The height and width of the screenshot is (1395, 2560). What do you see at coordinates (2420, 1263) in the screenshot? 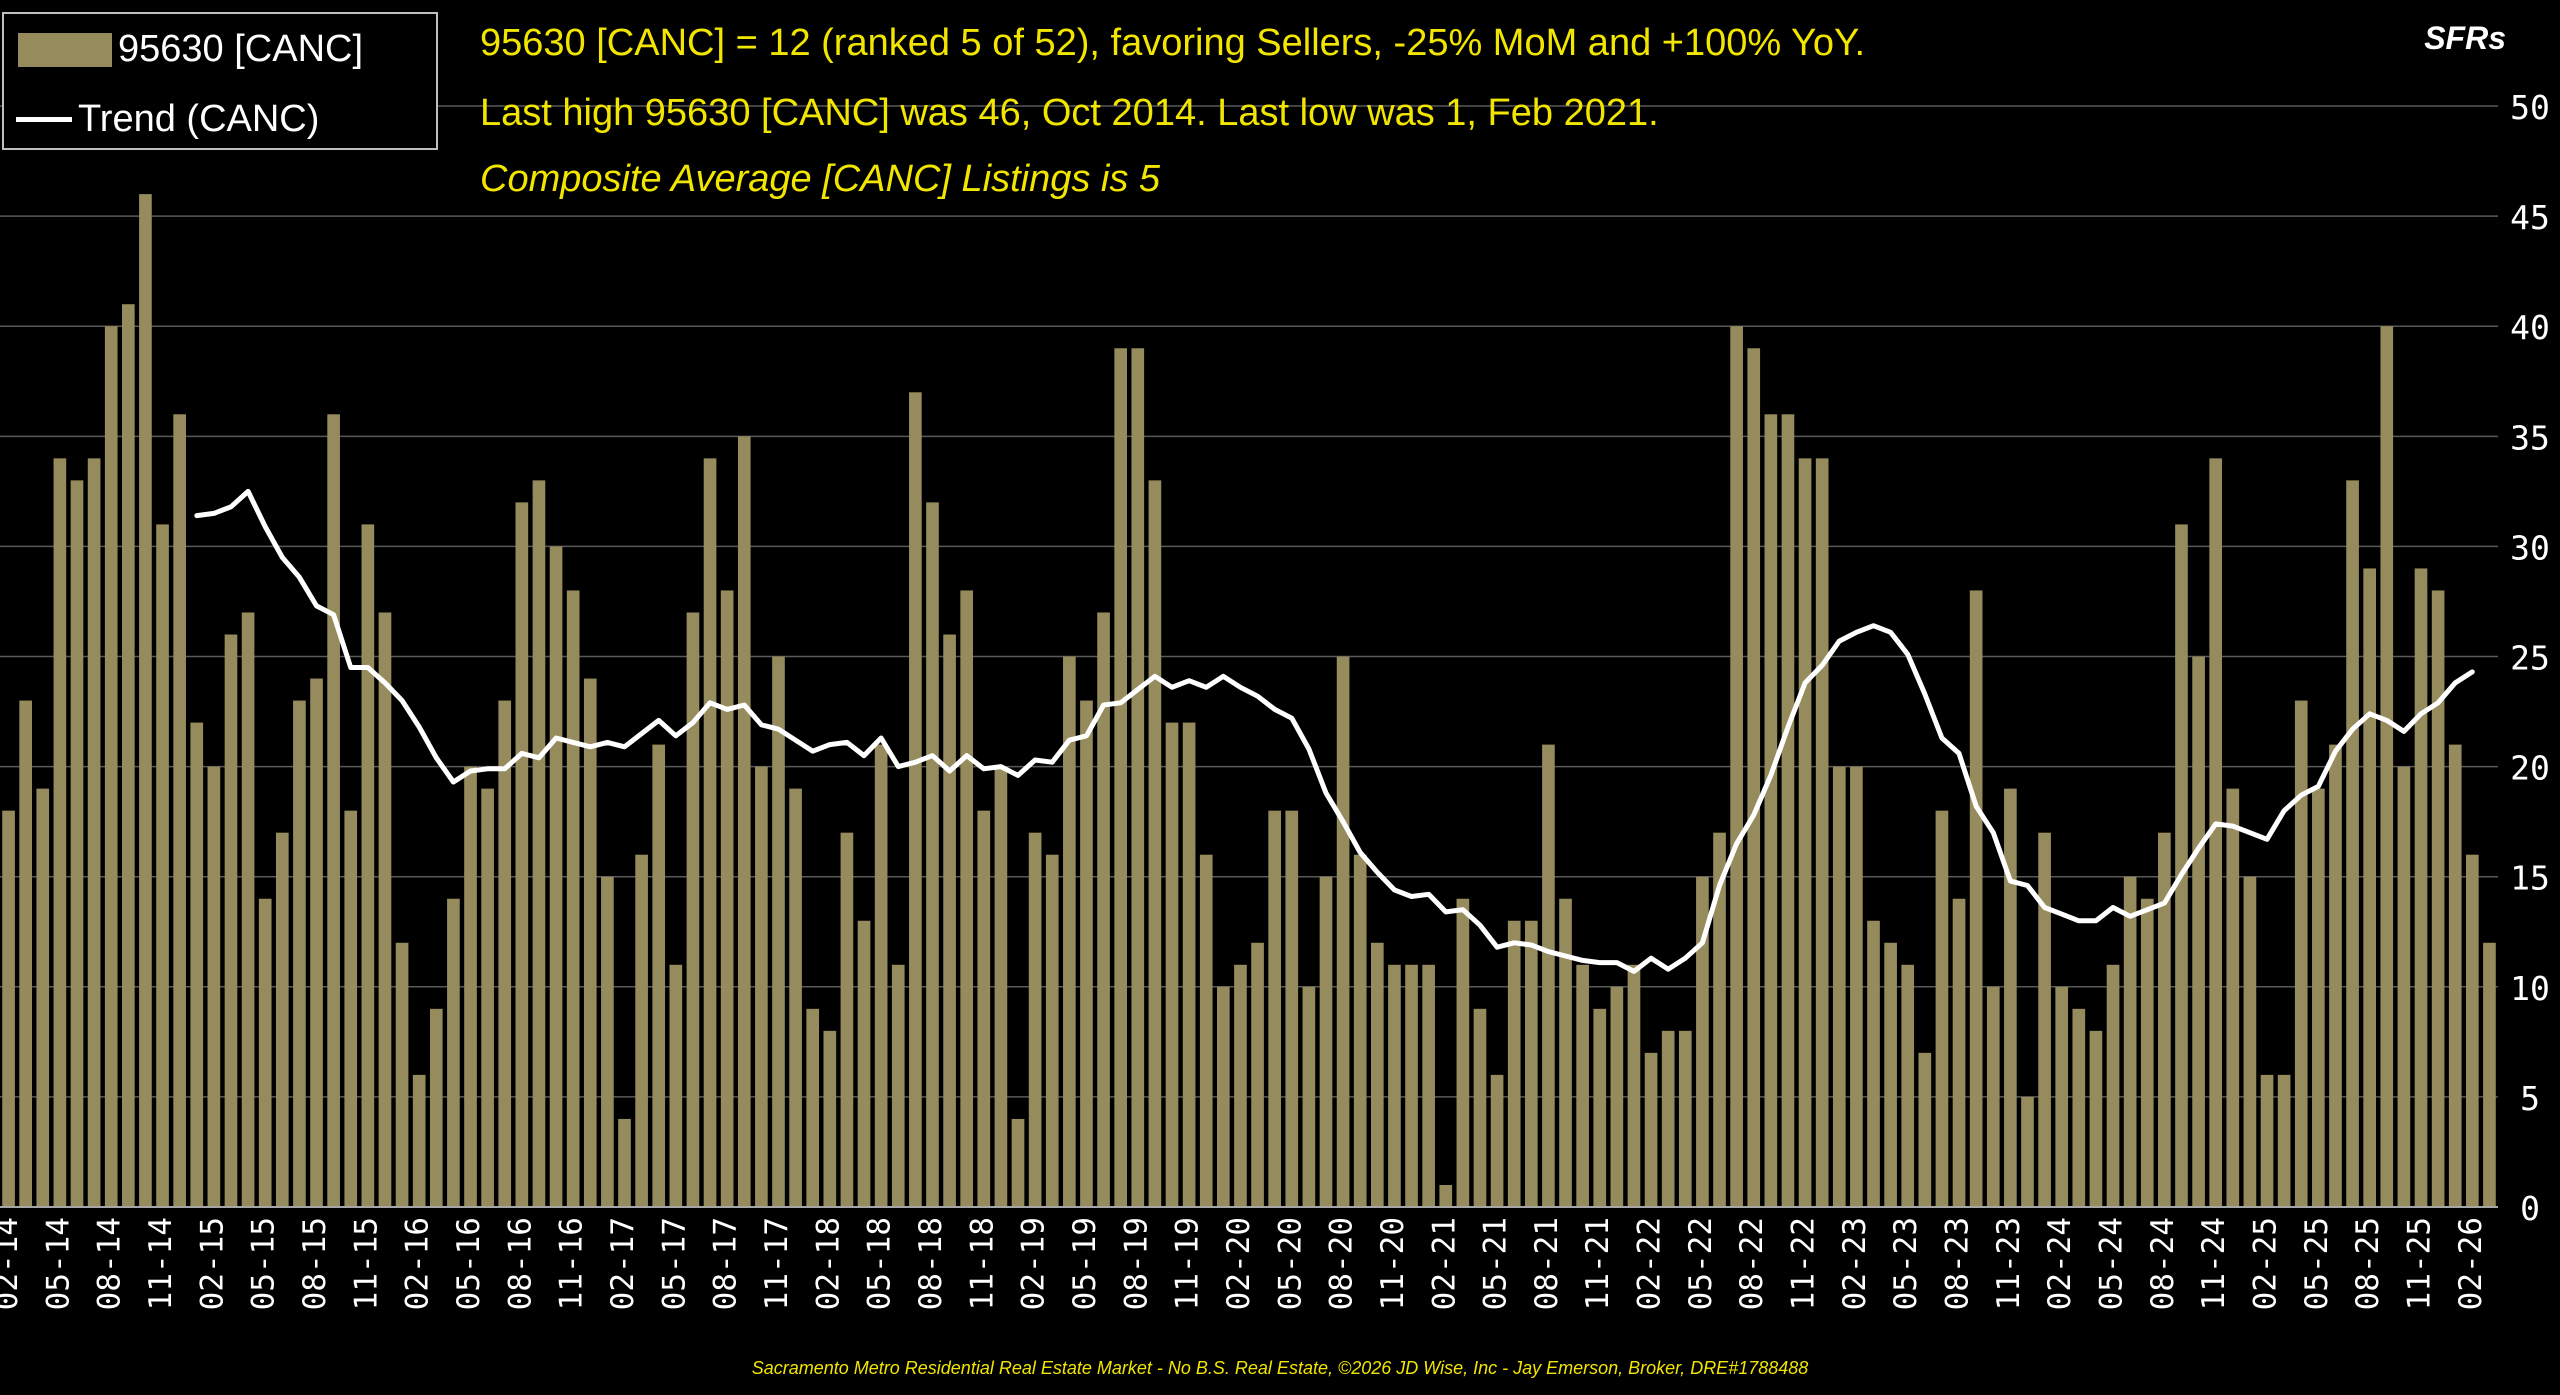
I see `x-tick-label: 11-25` at bounding box center [2420, 1263].